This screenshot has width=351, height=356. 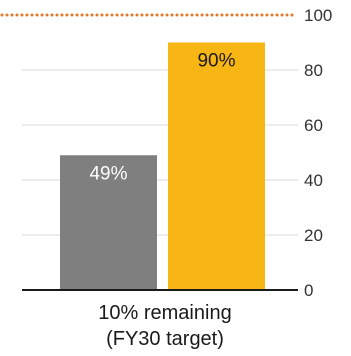 I want to click on y-tick-label: 0, so click(x=308, y=290).